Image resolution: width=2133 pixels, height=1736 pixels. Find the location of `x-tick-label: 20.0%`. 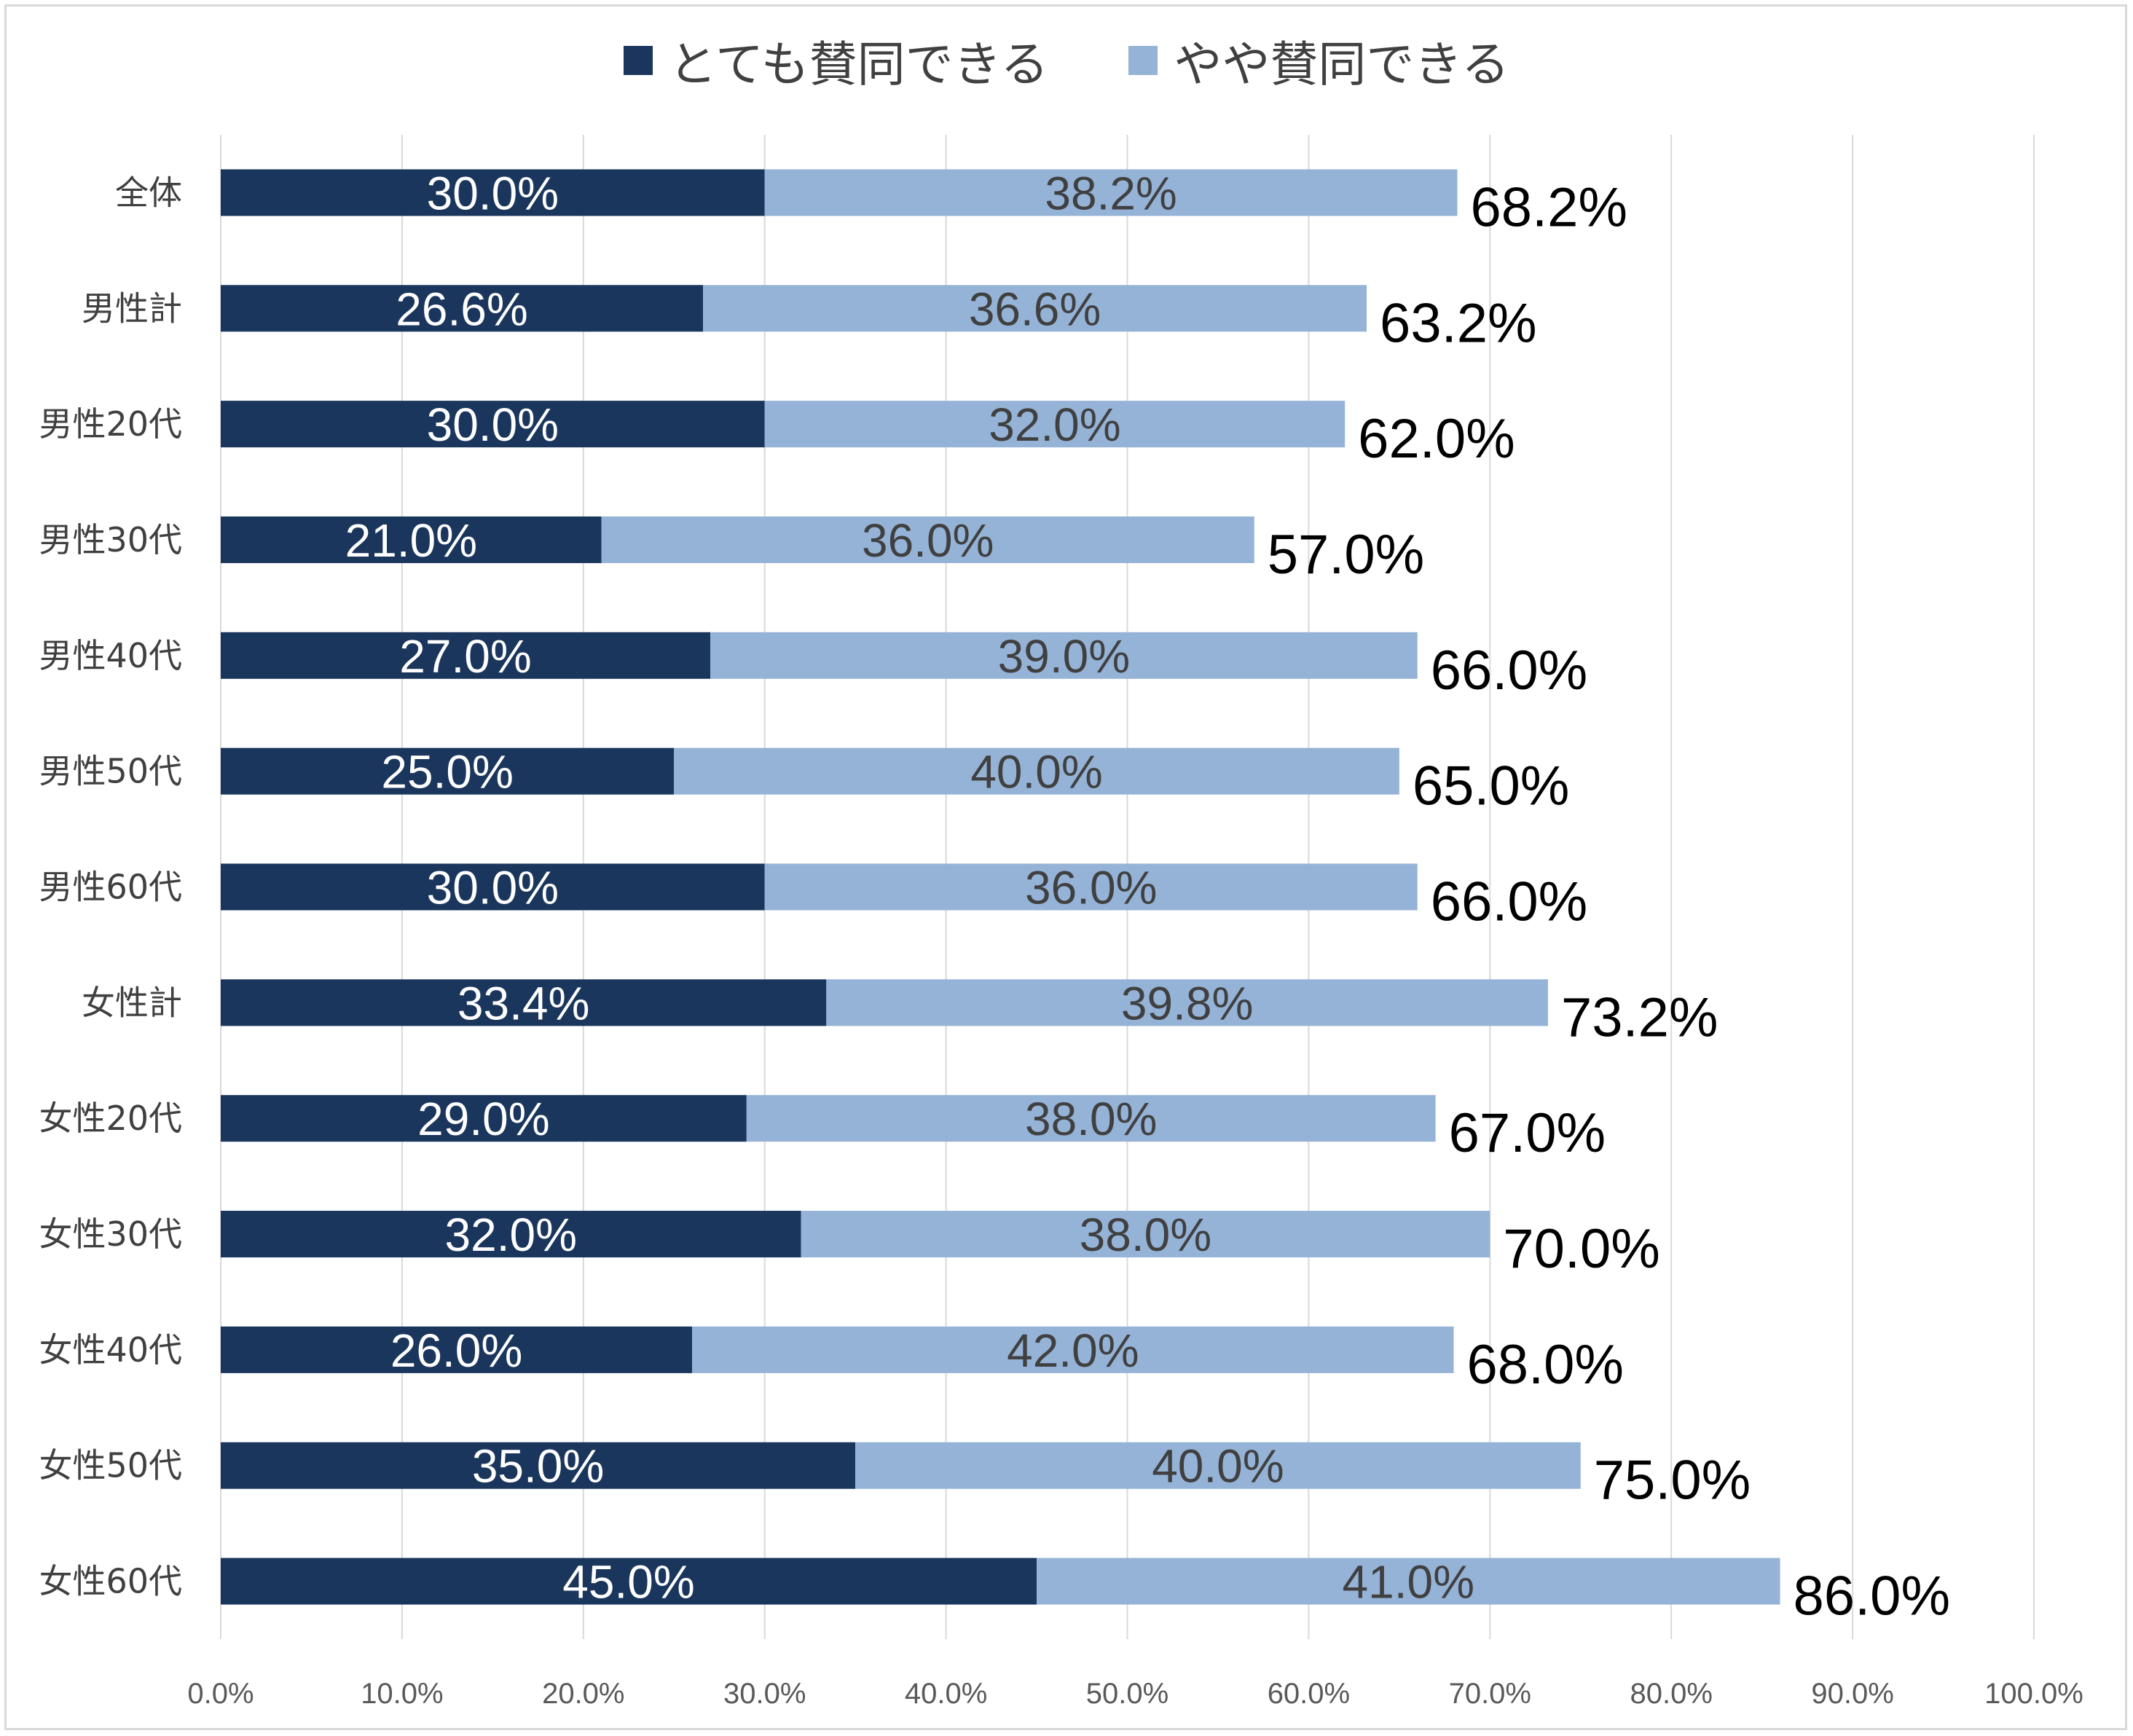

x-tick-label: 20.0% is located at coordinates (583, 1694).